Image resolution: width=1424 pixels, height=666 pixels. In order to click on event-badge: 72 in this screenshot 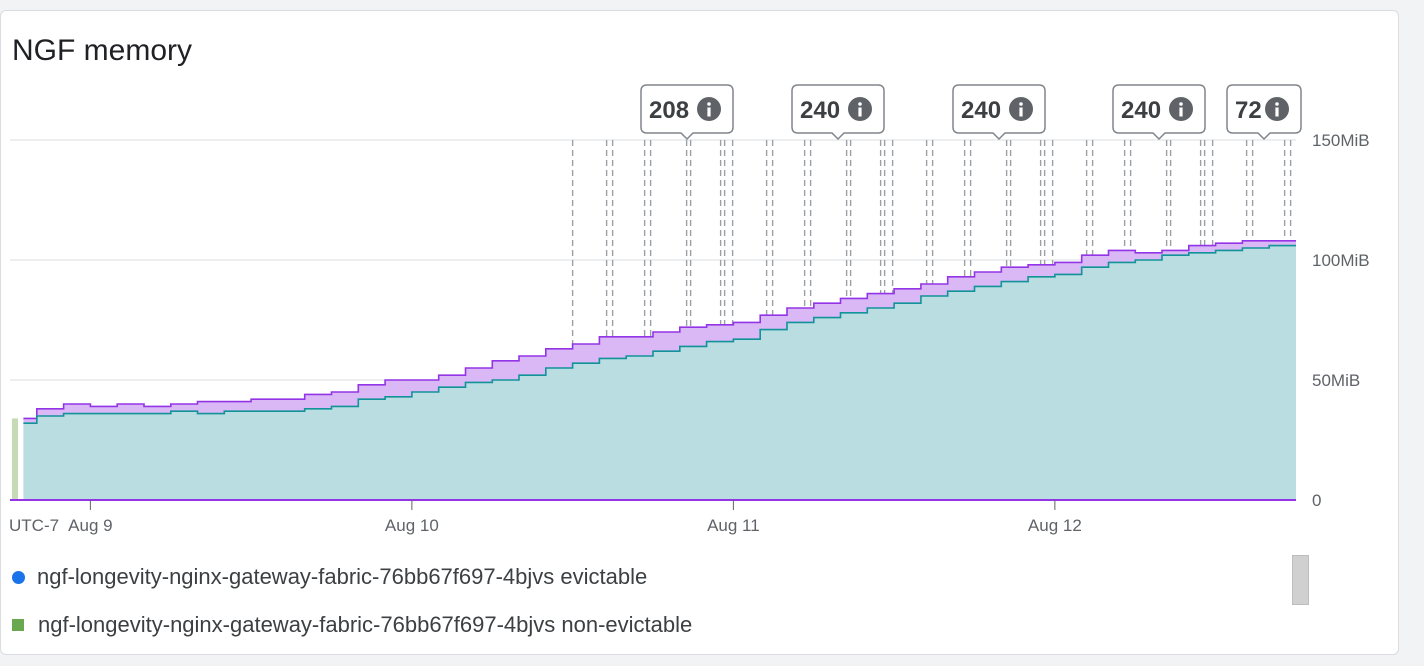, I will do `click(1264, 112)`.